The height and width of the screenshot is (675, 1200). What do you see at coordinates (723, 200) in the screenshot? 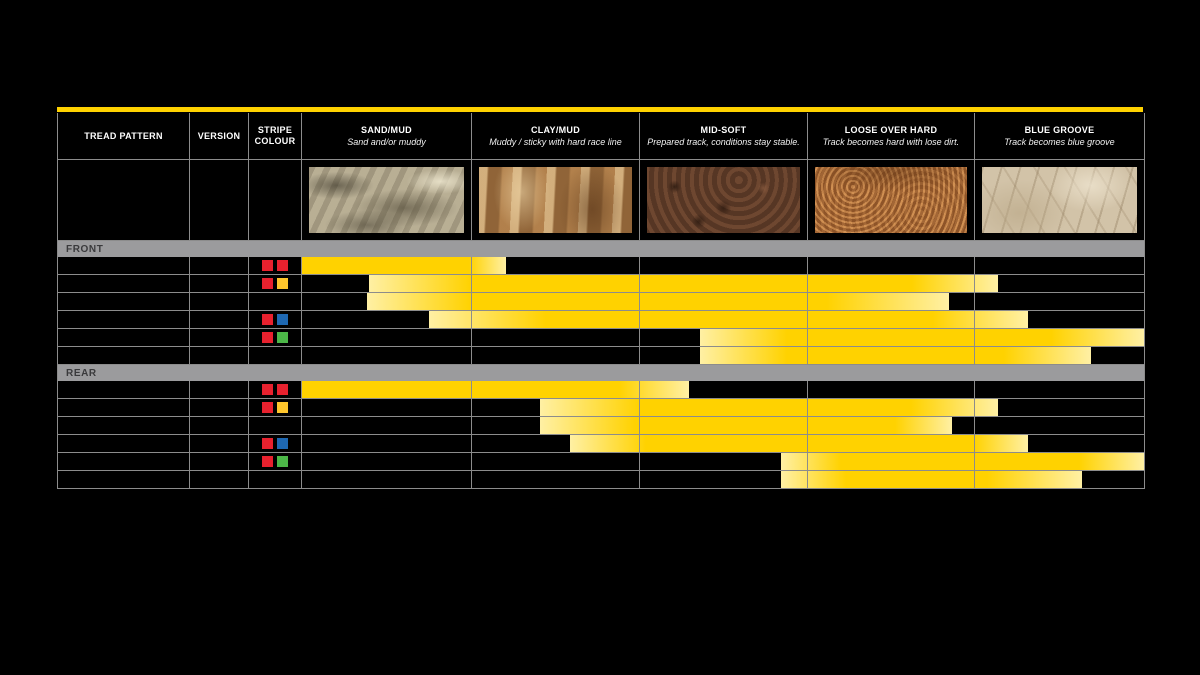
I see `photo-cell-mid` at bounding box center [723, 200].